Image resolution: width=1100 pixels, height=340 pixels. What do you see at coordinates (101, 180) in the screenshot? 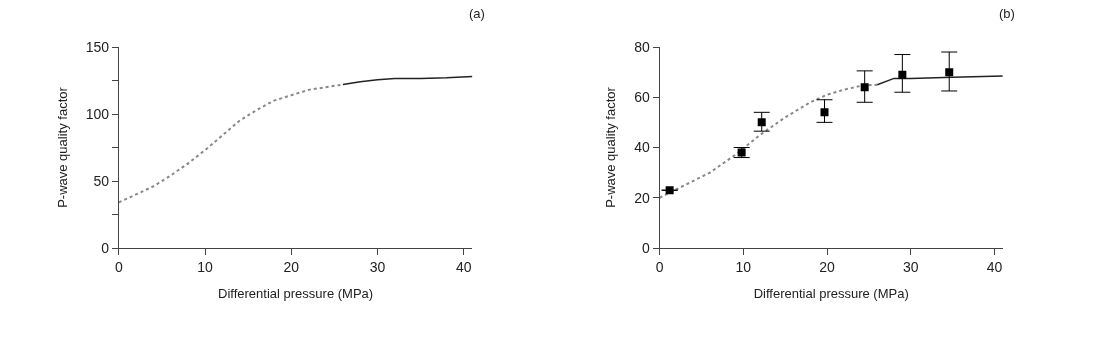
I see `y-tick-label: 50` at bounding box center [101, 180].